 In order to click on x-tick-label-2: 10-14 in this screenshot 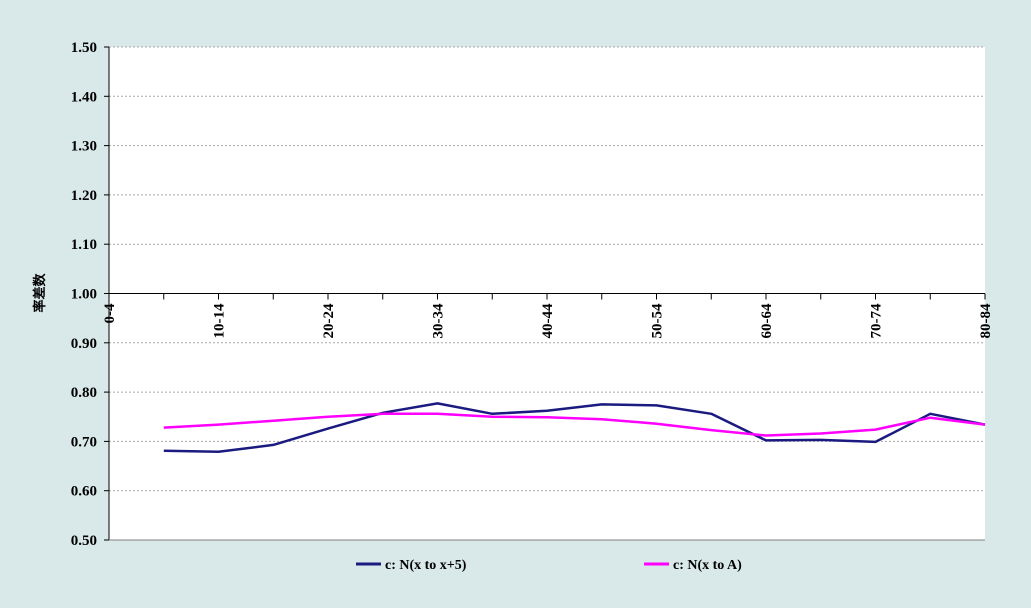, I will do `click(220, 320)`.